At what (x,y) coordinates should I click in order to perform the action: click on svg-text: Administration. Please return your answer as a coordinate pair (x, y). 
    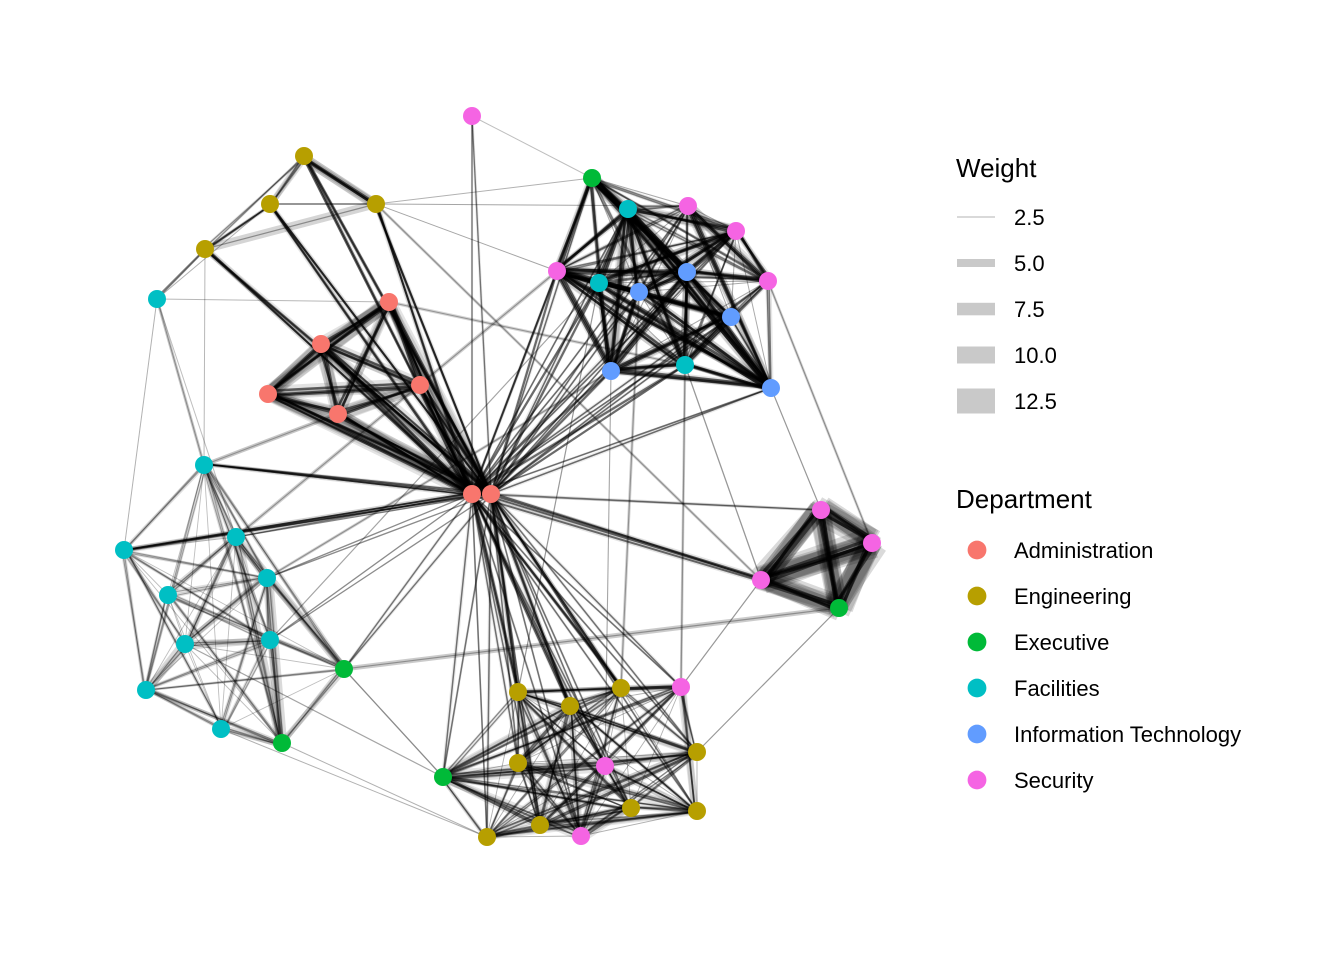
    Looking at the image, I should click on (1083, 550).